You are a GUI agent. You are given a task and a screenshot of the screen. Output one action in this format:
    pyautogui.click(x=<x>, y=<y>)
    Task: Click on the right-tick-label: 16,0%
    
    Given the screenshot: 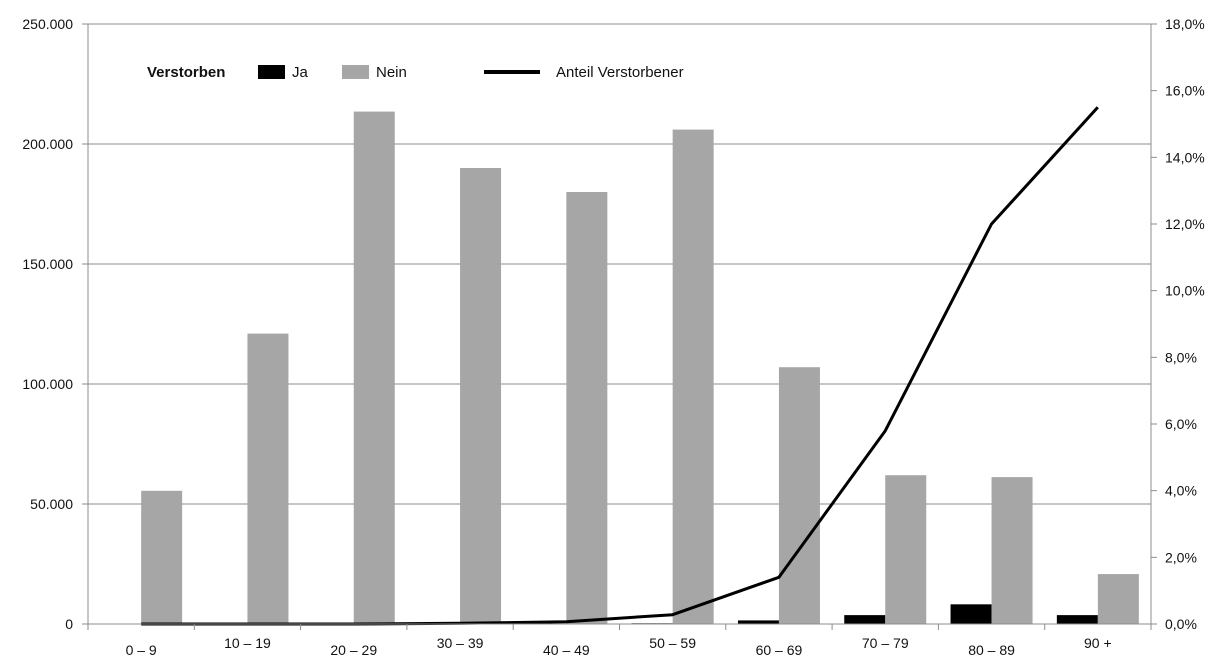 What is the action you would take?
    pyautogui.click(x=1185, y=91)
    